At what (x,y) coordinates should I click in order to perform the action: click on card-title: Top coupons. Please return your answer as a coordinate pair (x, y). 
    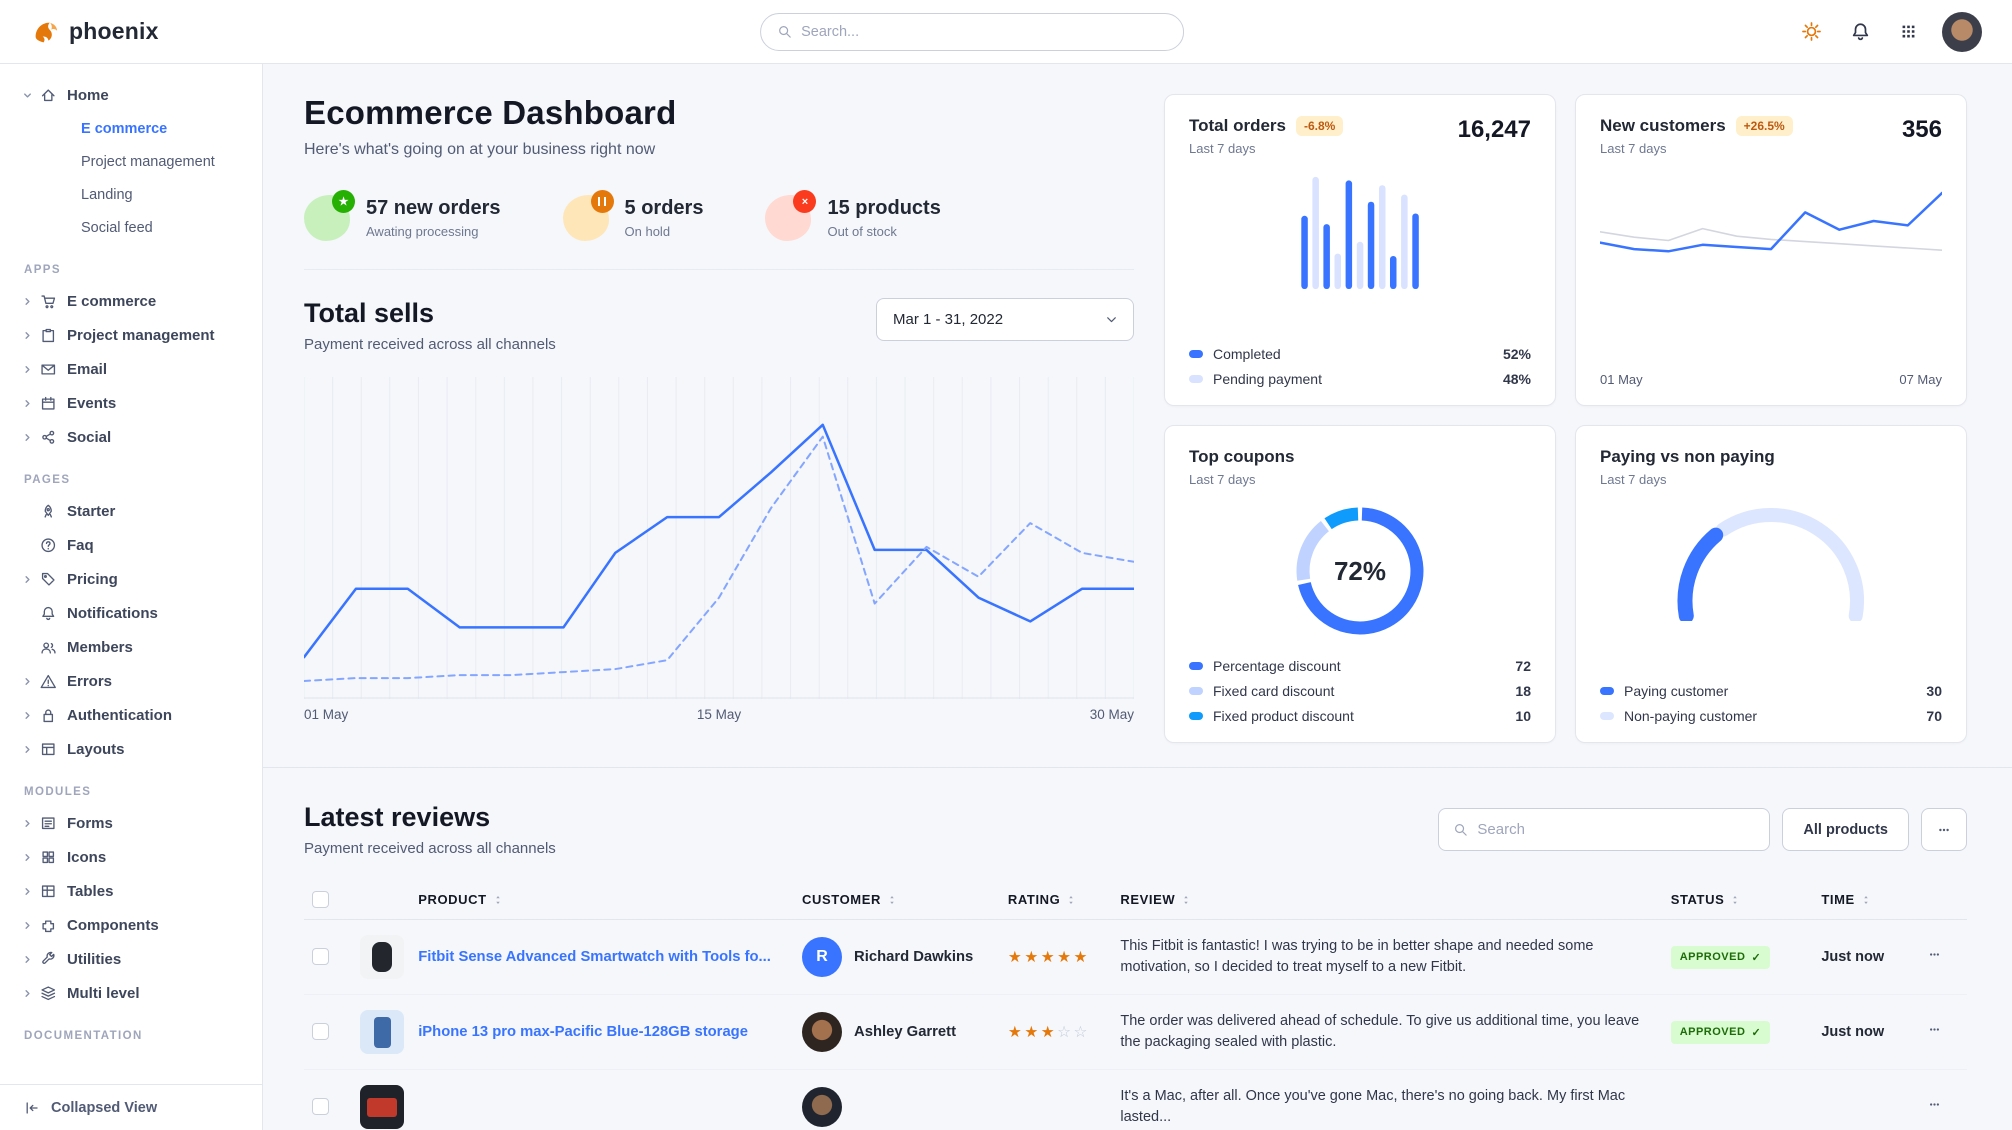
    Looking at the image, I should click on (1242, 456).